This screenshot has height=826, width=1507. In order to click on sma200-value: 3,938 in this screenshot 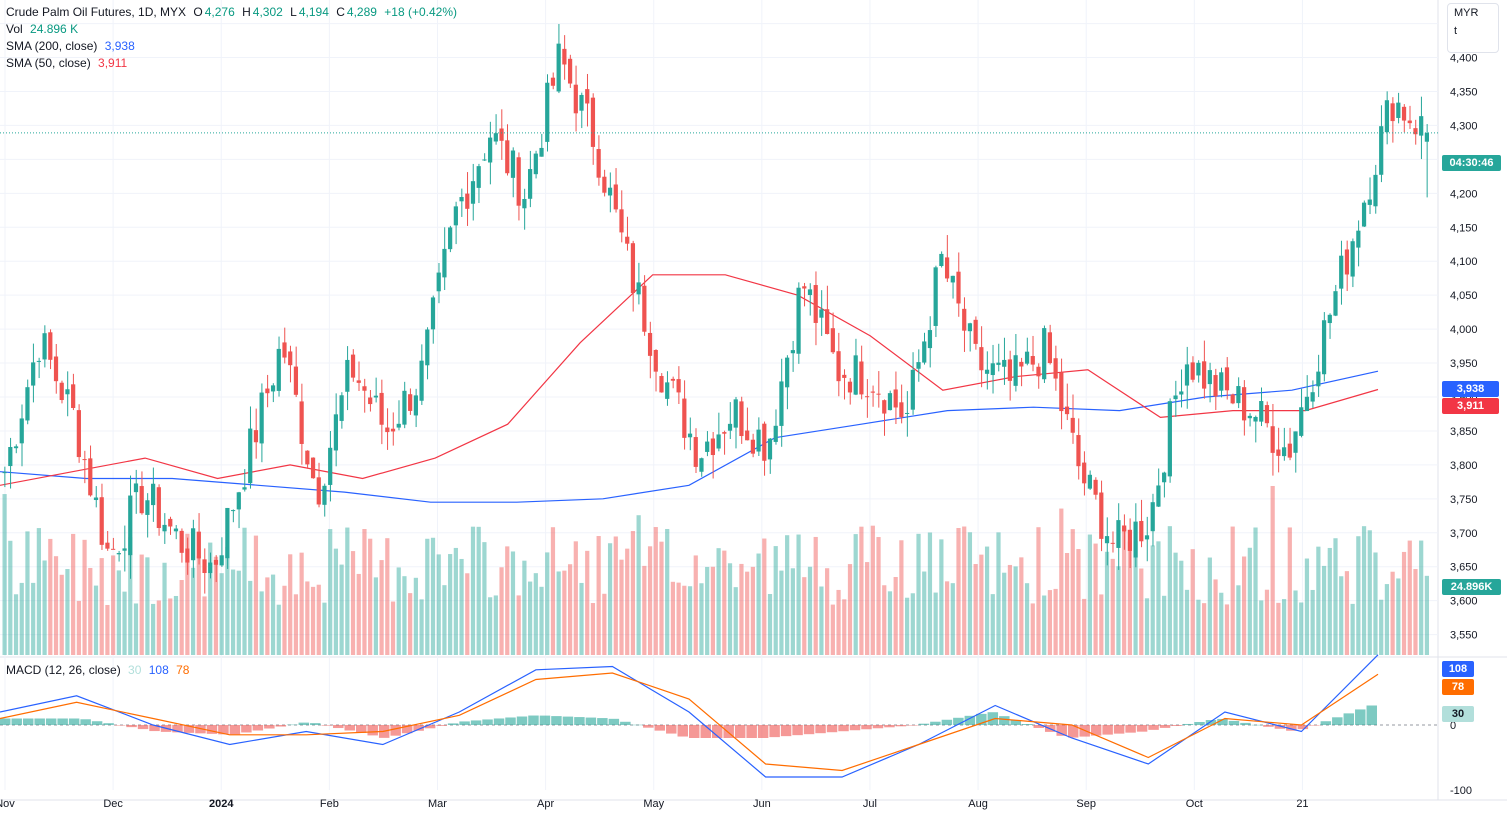, I will do `click(119, 46)`.